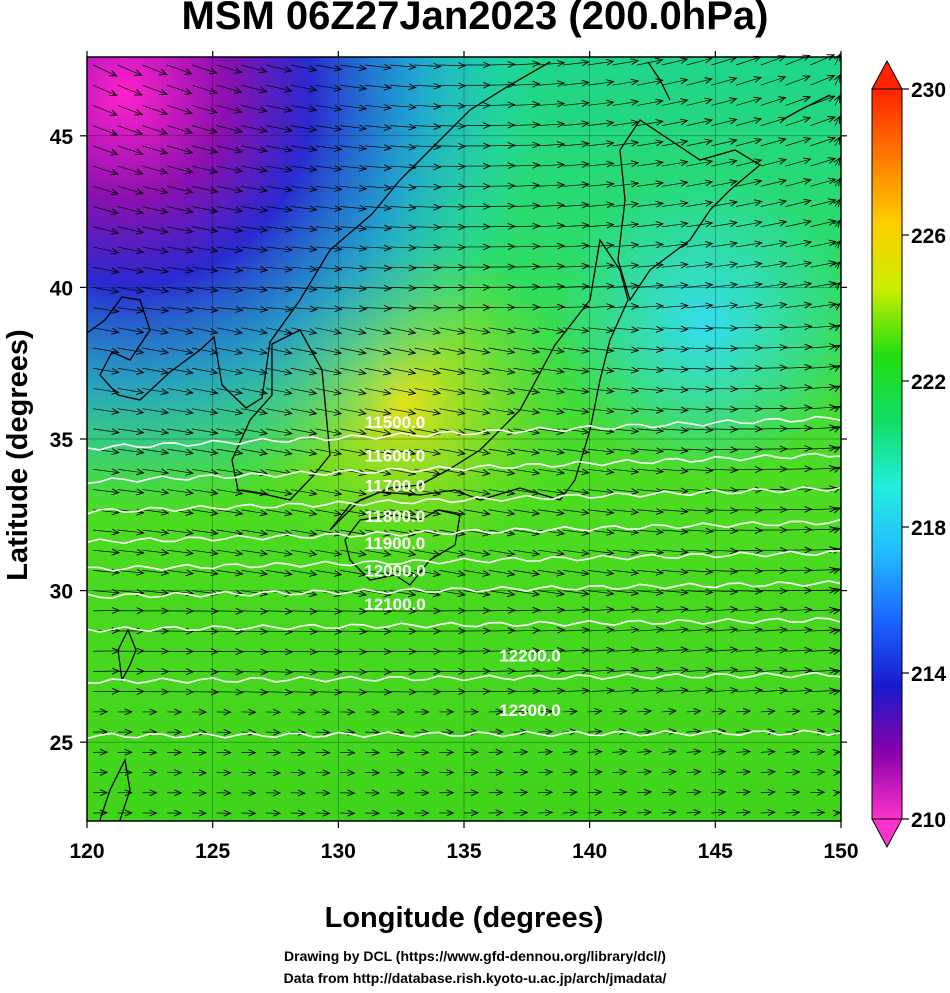 The width and height of the screenshot is (950, 993). Describe the element at coordinates (86, 851) in the screenshot. I see `x-tick-label: 120` at that location.